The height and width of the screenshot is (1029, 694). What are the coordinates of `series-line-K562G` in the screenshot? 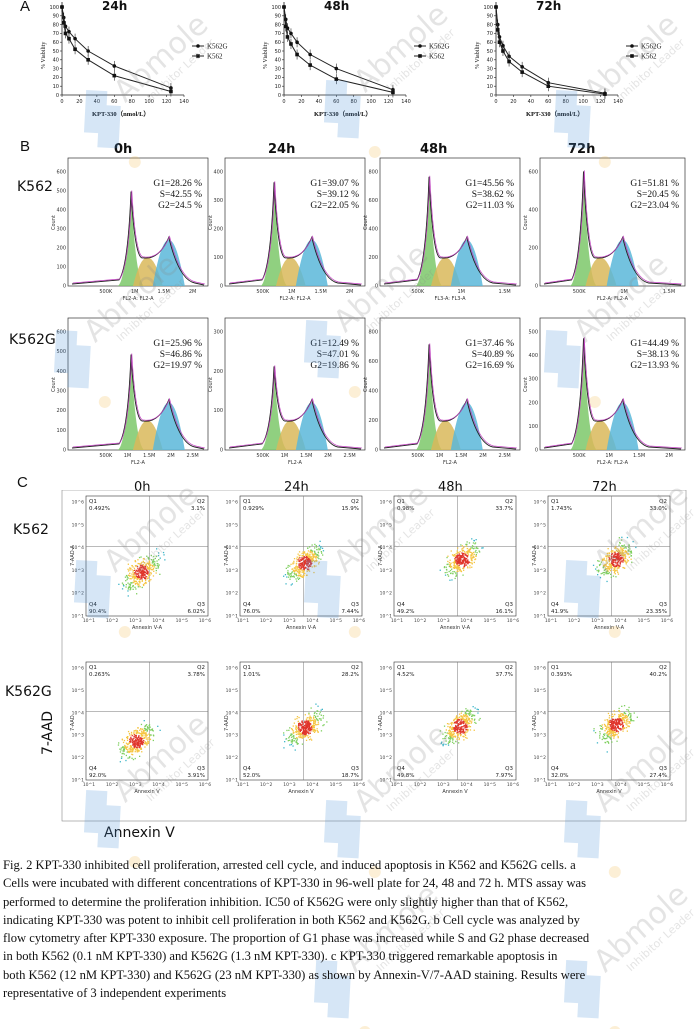 It's located at (550, 50).